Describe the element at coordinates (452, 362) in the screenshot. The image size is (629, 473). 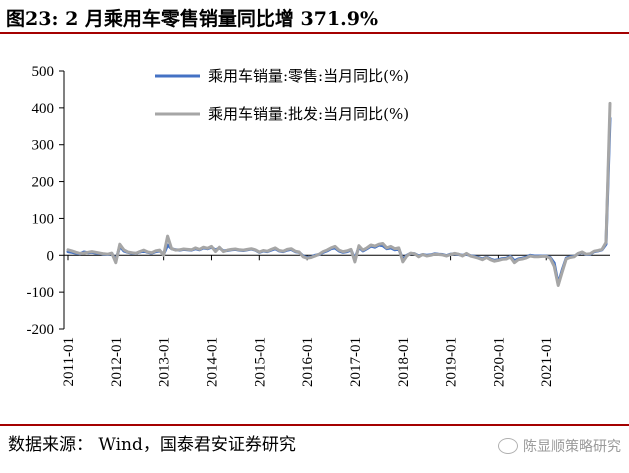
I see `x-tick-label: 2019-01` at that location.